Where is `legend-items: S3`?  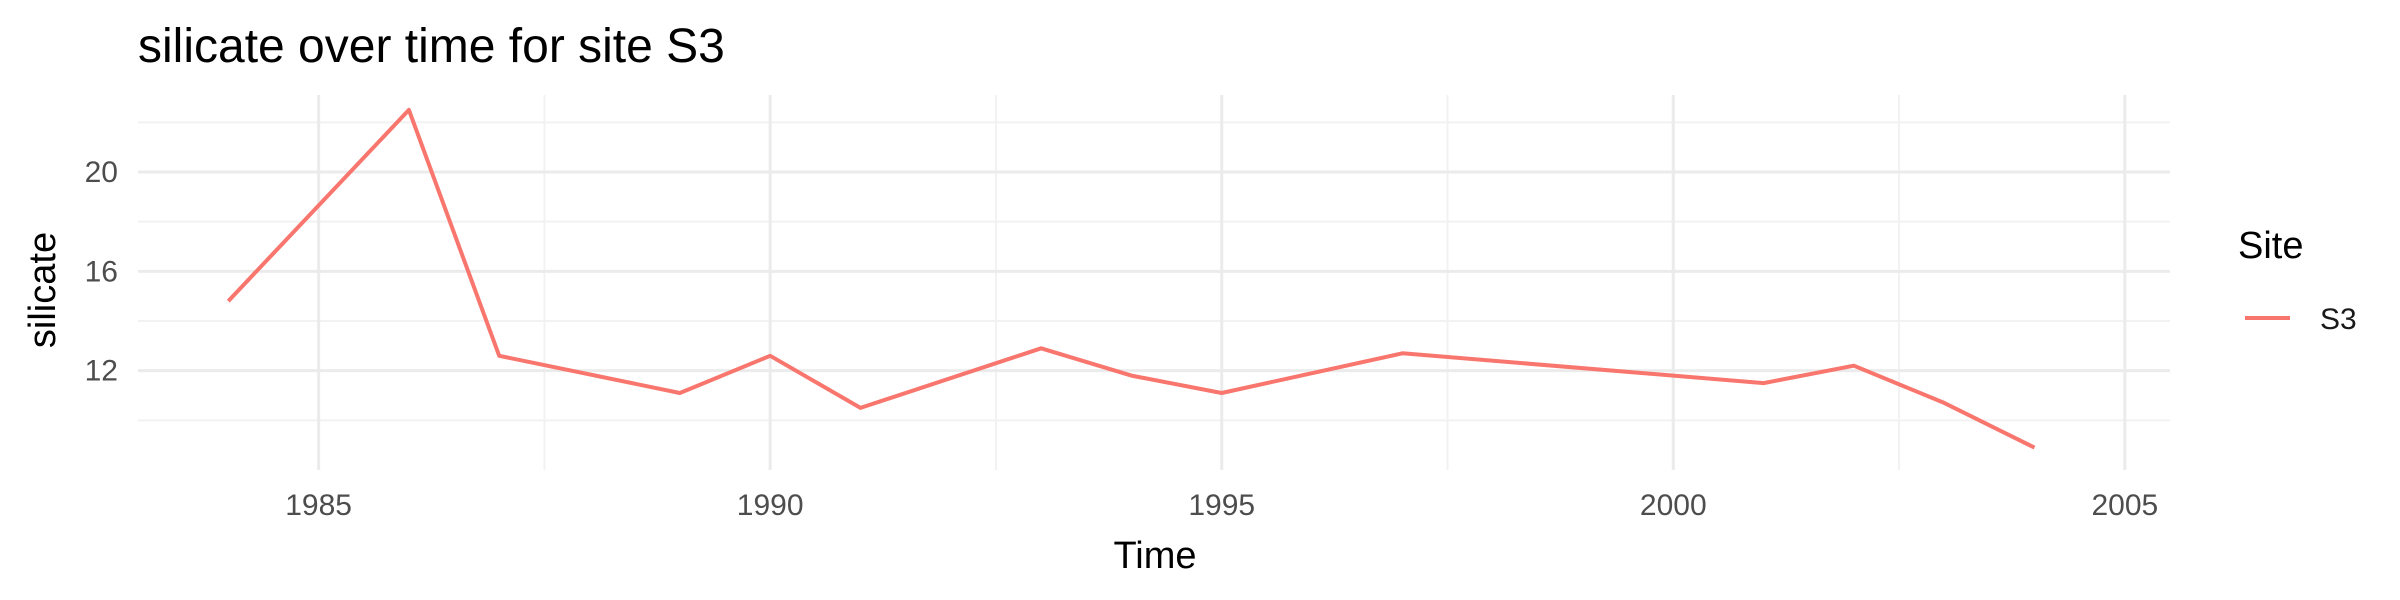 legend-items: S3 is located at coordinates (2301, 319).